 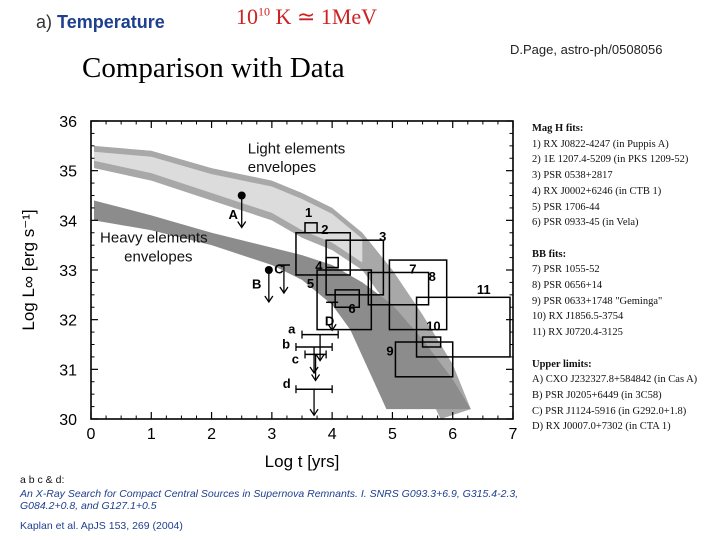 I want to click on slide-title: Comparison with Data, so click(x=213, y=68).